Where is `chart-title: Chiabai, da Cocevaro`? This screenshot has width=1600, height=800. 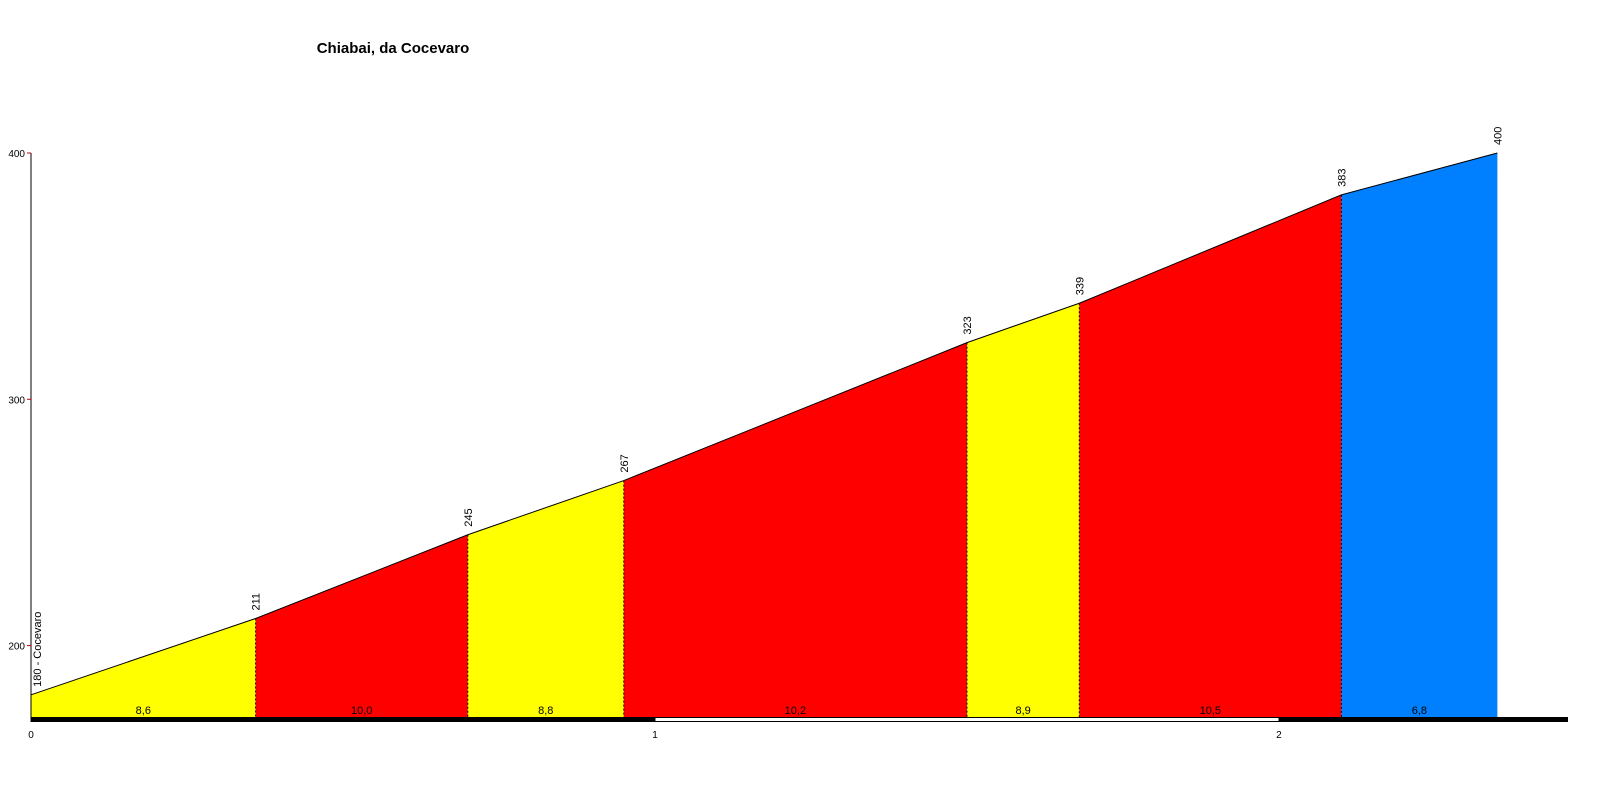
chart-title: Chiabai, da Cocevaro is located at coordinates (393, 48).